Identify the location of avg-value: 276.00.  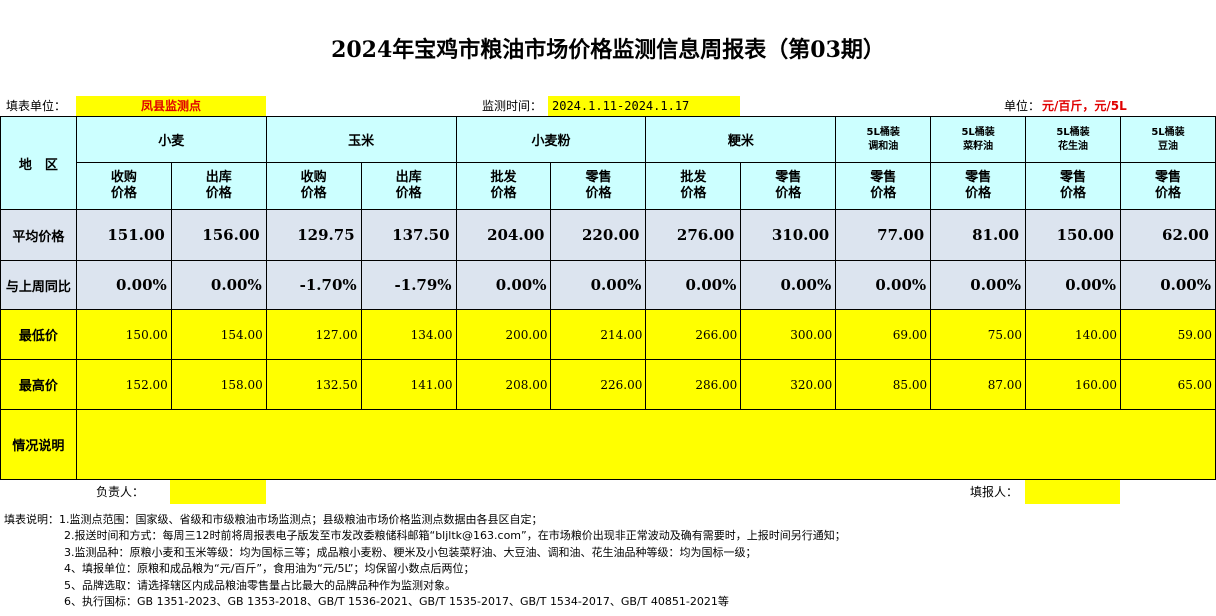
(693, 235).